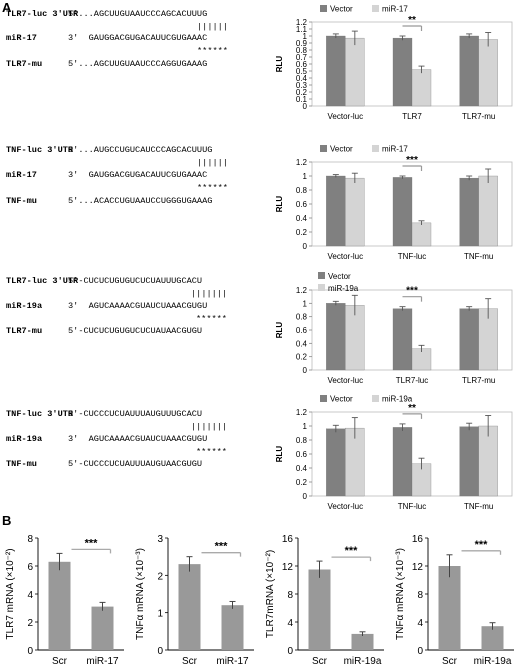 Image resolution: width=520 pixels, height=671 pixels. Describe the element at coordinates (10, 593) in the screenshot. I see `y-axis-label: TLR7 mRNA (×10⁻²)` at that location.